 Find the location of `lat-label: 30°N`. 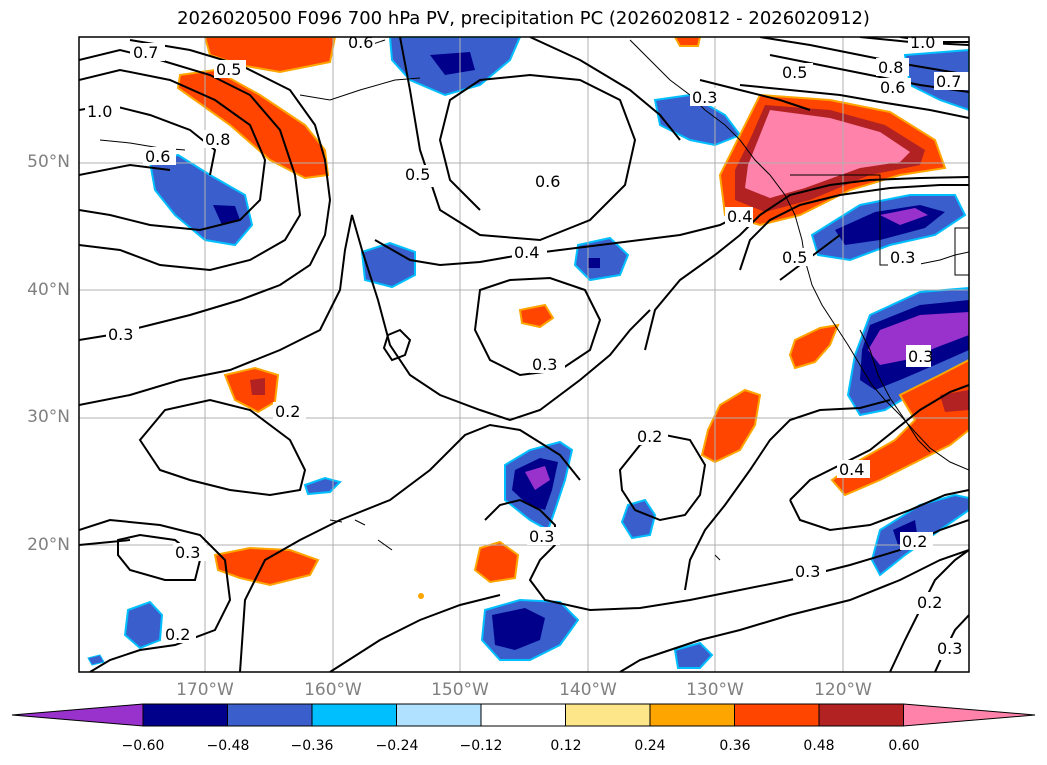

lat-label: 30°N is located at coordinates (48, 417).